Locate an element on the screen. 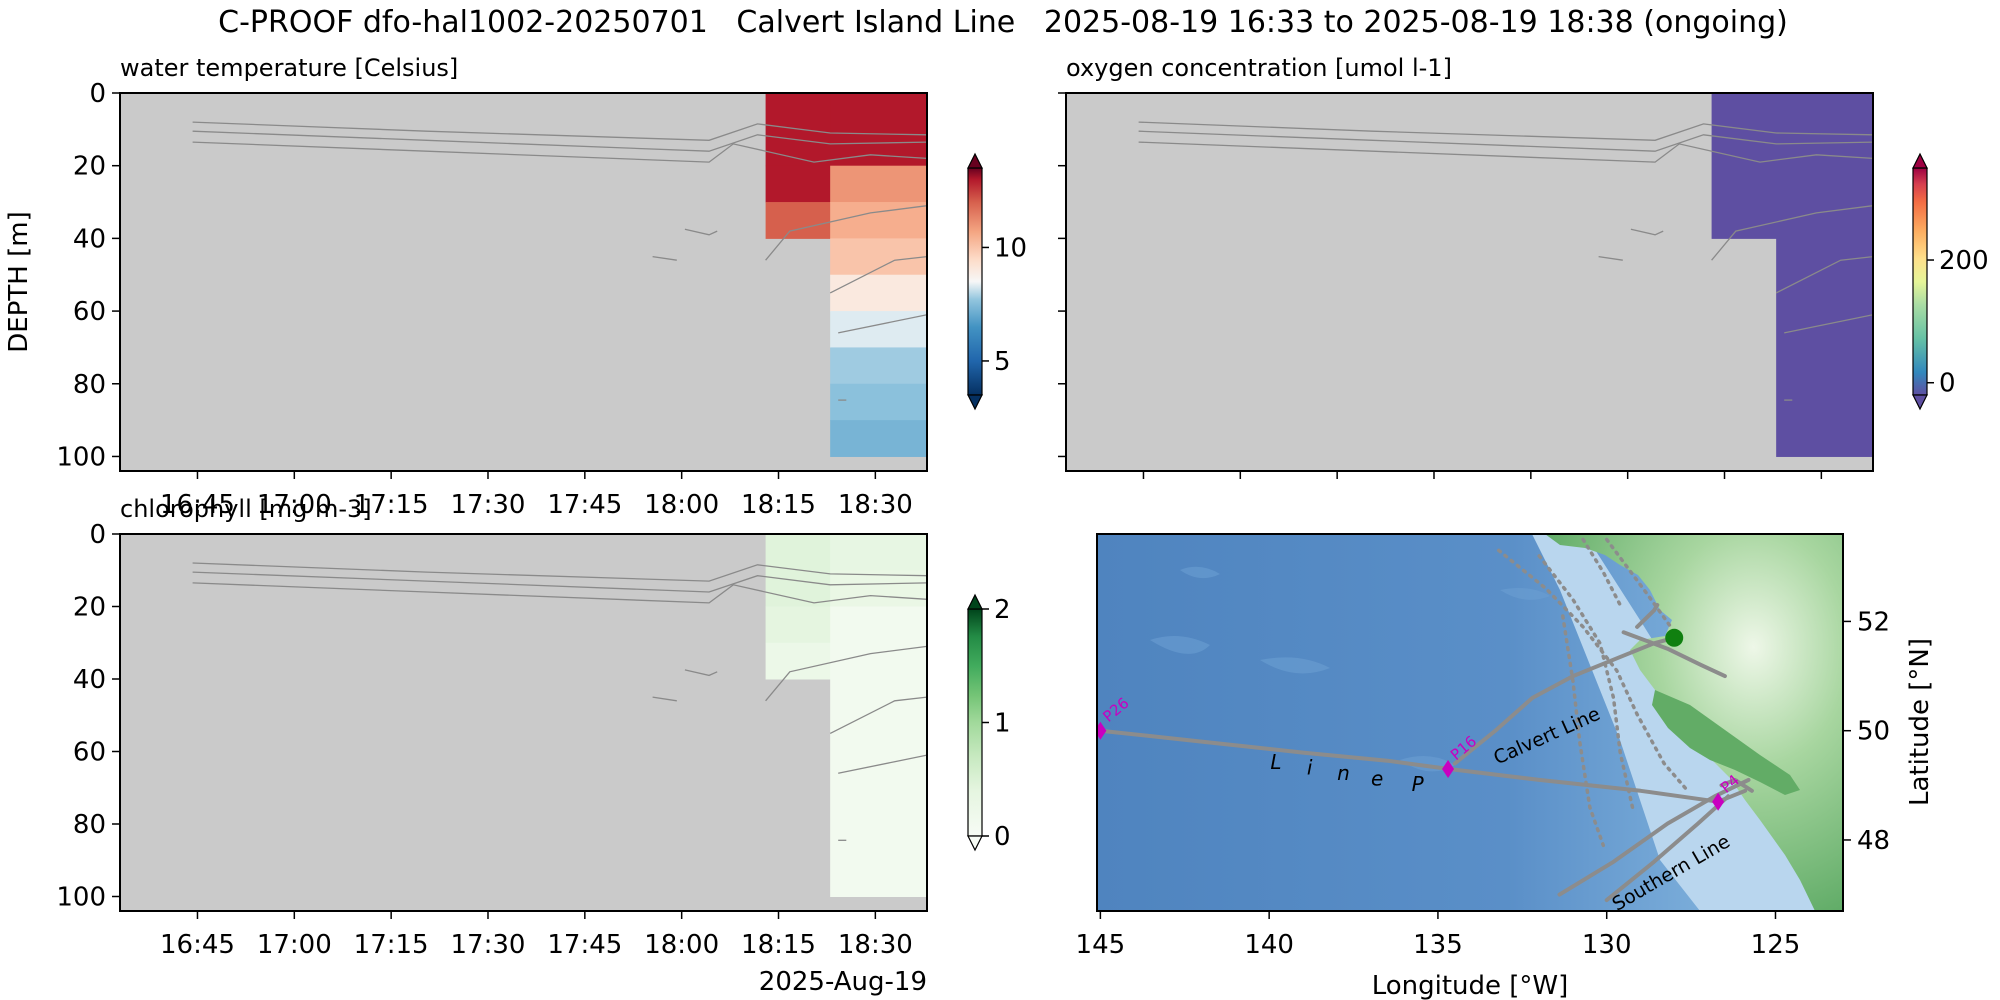 This screenshot has height=1000, width=2000. chlorophyll-colorbar-gradient is located at coordinates (975, 722).